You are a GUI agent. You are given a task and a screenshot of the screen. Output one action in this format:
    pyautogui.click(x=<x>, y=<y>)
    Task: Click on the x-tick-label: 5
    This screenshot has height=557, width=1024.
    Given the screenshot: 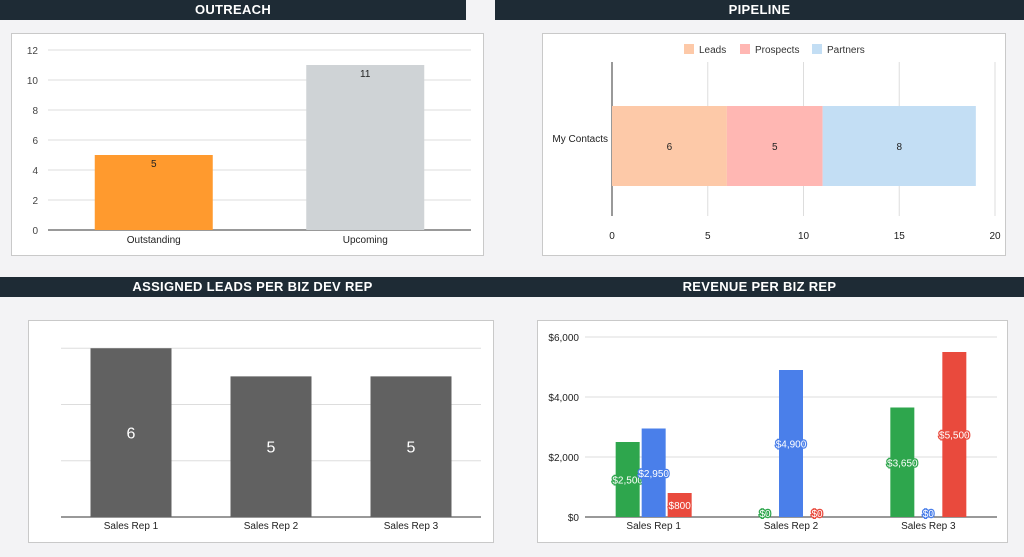 What is the action you would take?
    pyautogui.click(x=708, y=236)
    